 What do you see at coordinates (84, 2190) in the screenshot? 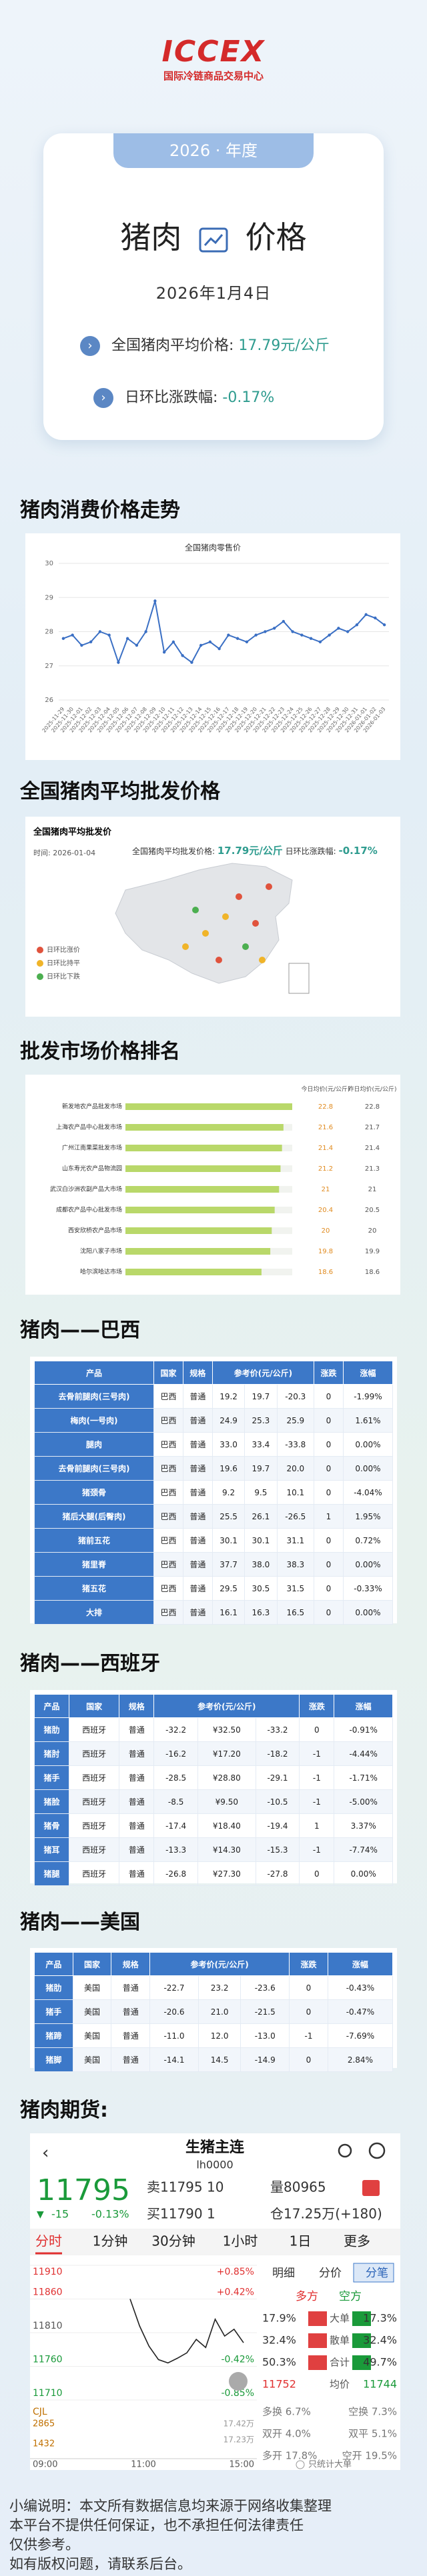
I see `price: 11795` at bounding box center [84, 2190].